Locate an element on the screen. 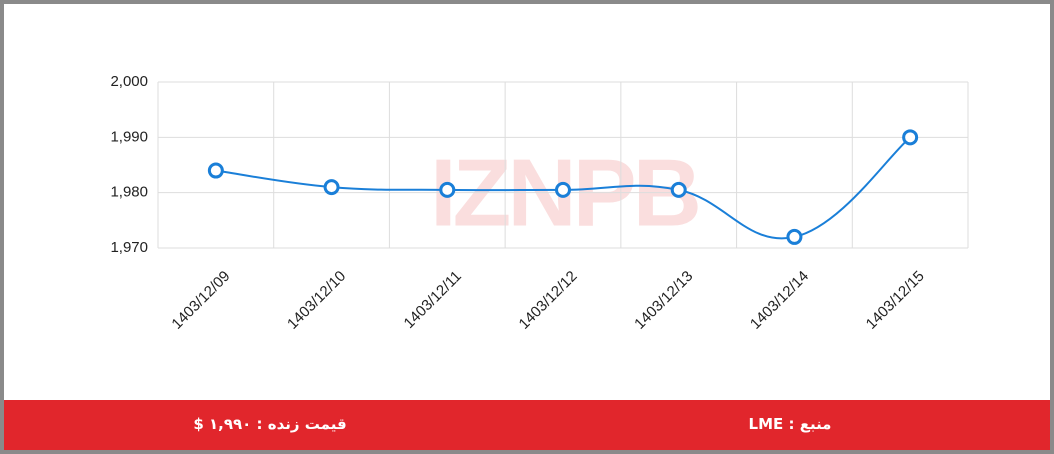  y-tick-label: 1,990 is located at coordinates (129, 136).